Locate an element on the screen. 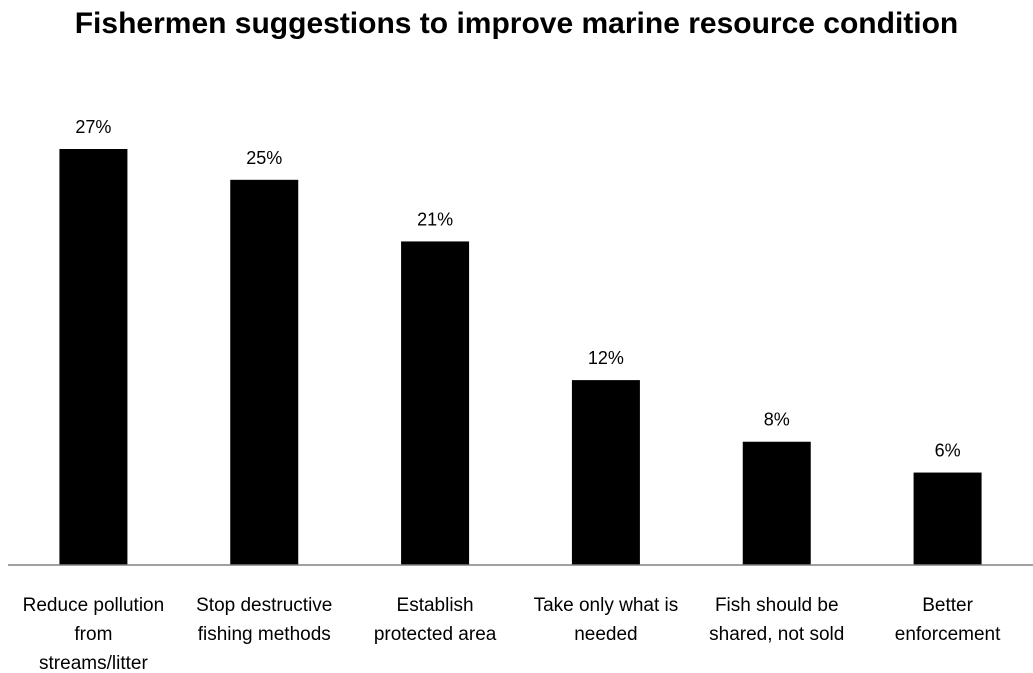  value-label-2: 25% is located at coordinates (264, 158).